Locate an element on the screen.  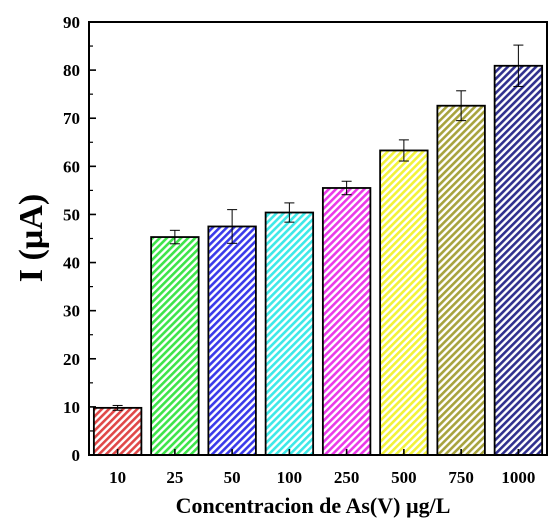
y-tick-label: 40 is located at coordinates (71, 263).